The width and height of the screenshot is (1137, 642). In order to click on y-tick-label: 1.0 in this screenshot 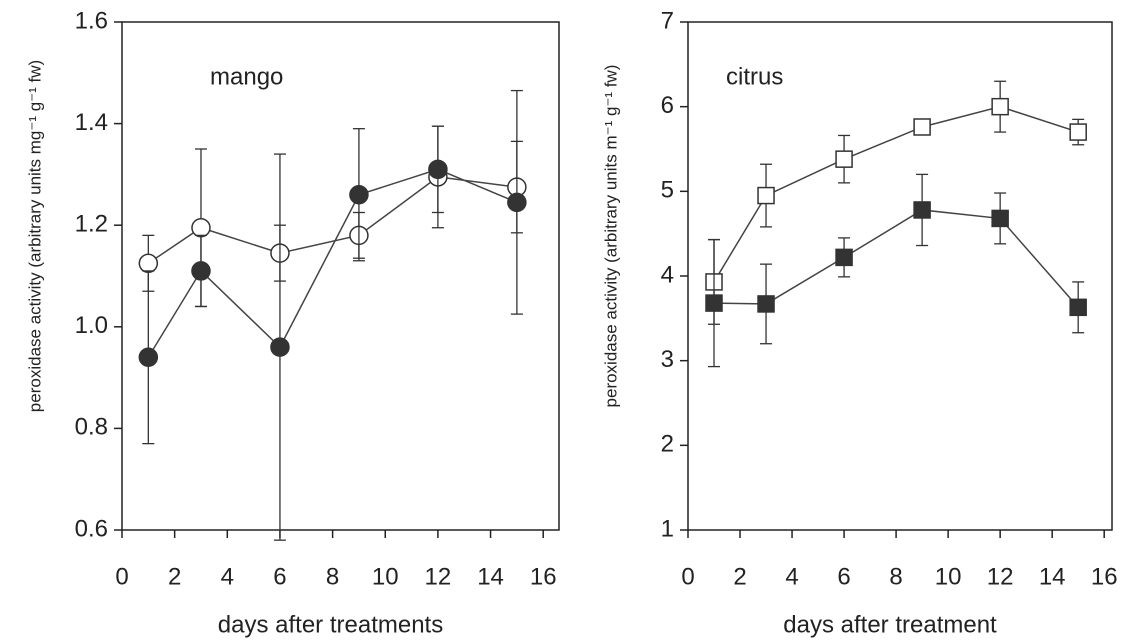, I will do `click(91, 325)`.